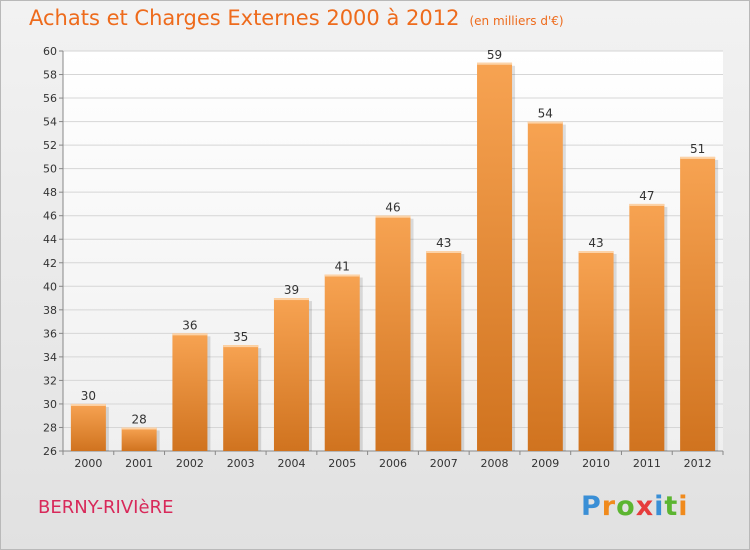 Image resolution: width=750 pixels, height=550 pixels. What do you see at coordinates (342, 267) in the screenshot?
I see `value-label: 41` at bounding box center [342, 267].